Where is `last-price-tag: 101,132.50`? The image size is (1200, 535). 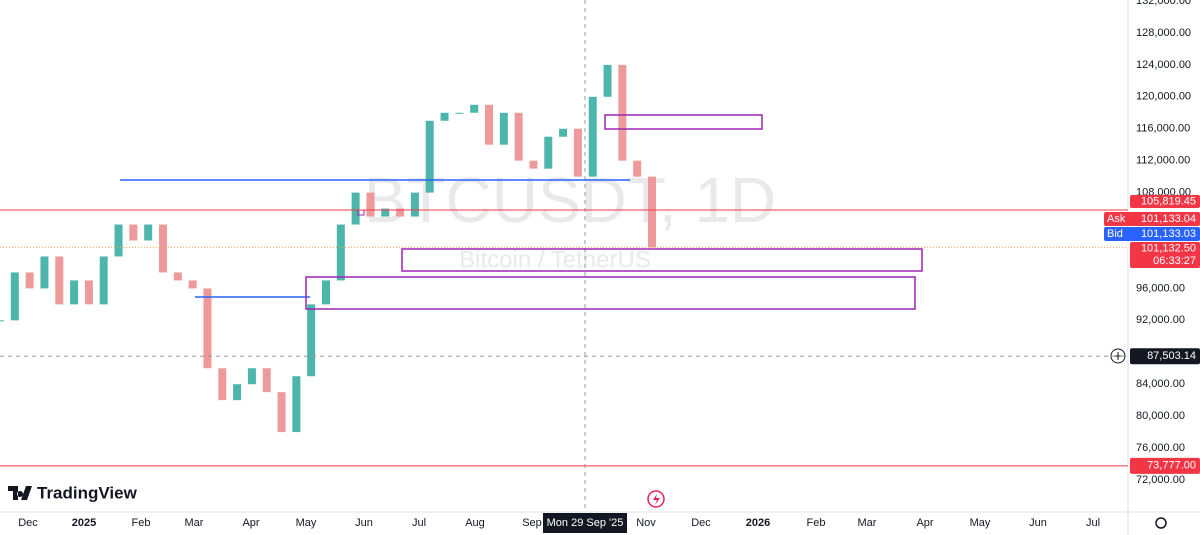
last-price-tag: 101,132.50 is located at coordinates (1168, 248).